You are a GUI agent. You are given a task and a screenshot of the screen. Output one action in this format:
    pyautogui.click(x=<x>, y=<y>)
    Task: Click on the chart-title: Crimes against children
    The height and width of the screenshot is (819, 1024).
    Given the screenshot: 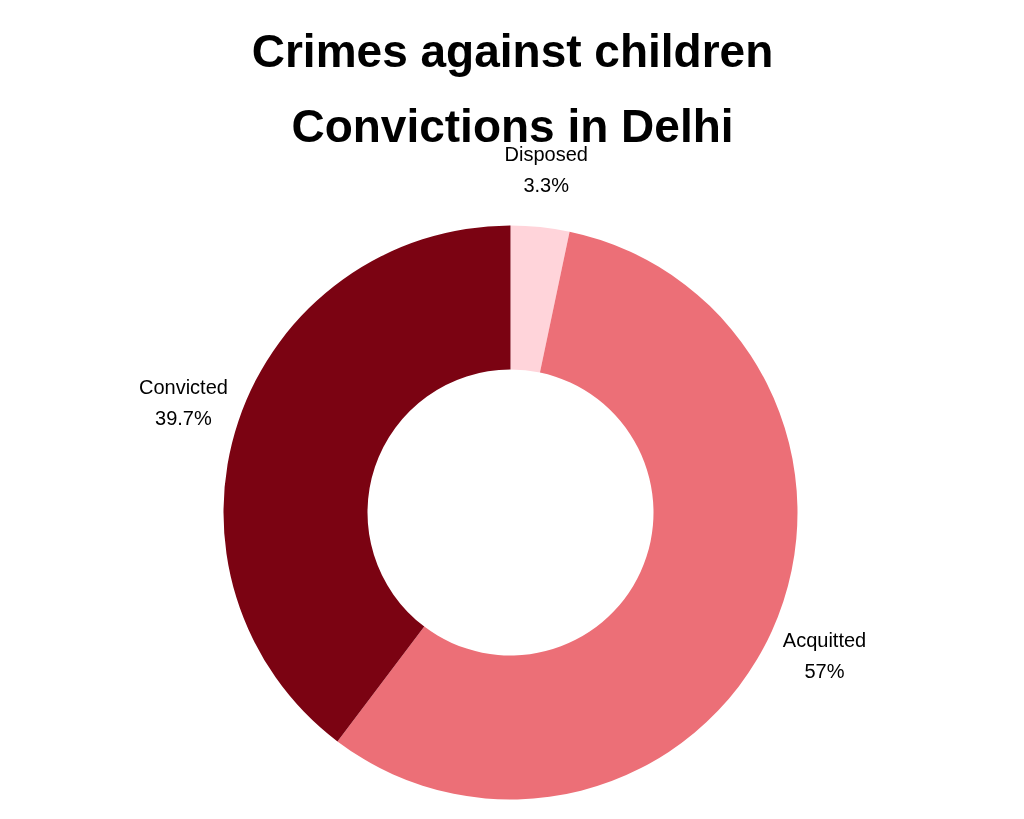 What is the action you would take?
    pyautogui.click(x=512, y=50)
    